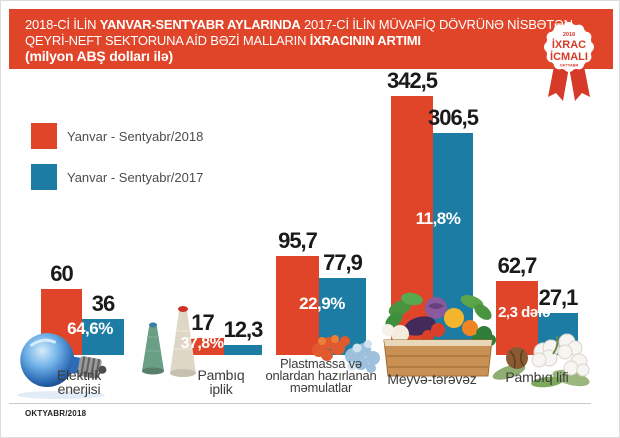 This screenshot has width=620, height=438. What do you see at coordinates (438, 358) in the screenshot?
I see `crate-icon` at bounding box center [438, 358].